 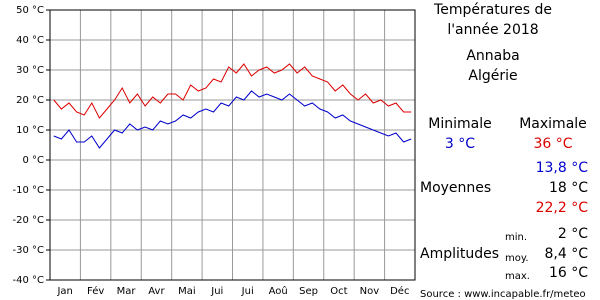 What do you see at coordinates (517, 258) in the screenshot?
I see `amp-avg-label: moy.` at bounding box center [517, 258].